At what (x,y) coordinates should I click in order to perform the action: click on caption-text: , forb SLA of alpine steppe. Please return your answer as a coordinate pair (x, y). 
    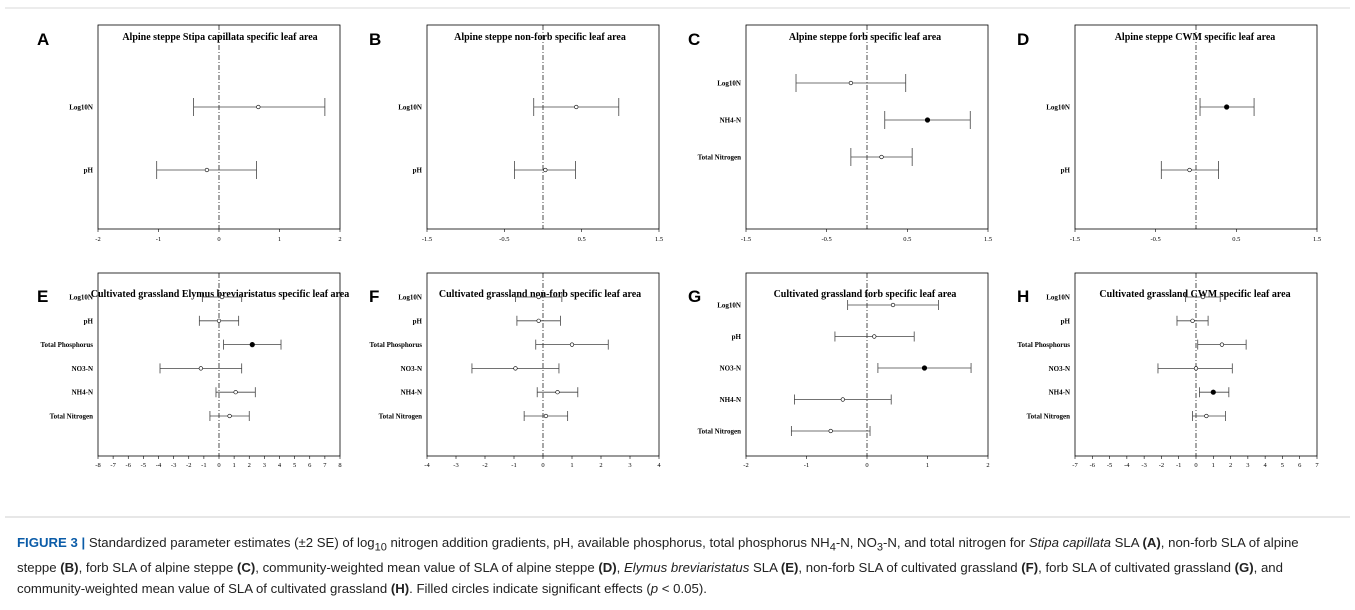
    Looking at the image, I should click on (157, 568).